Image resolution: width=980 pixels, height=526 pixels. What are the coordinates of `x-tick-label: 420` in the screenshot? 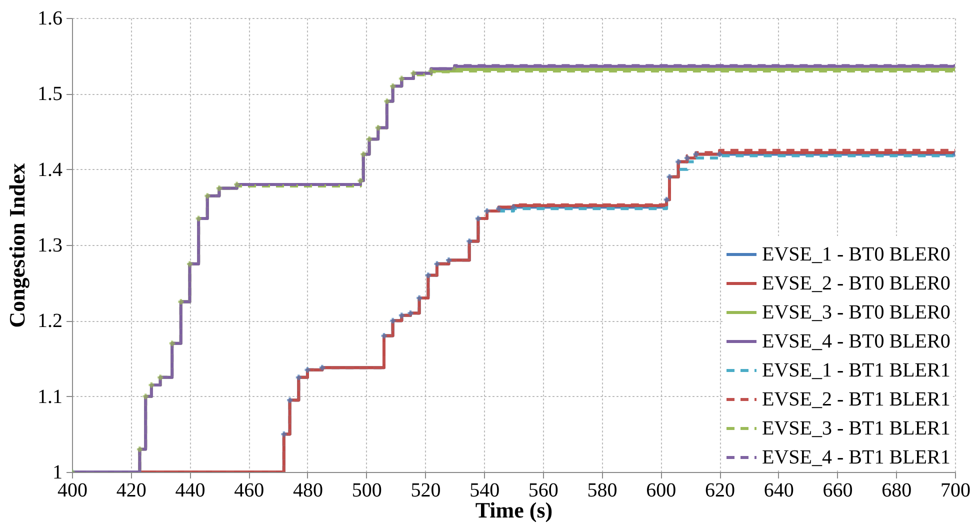 It's located at (131, 491).